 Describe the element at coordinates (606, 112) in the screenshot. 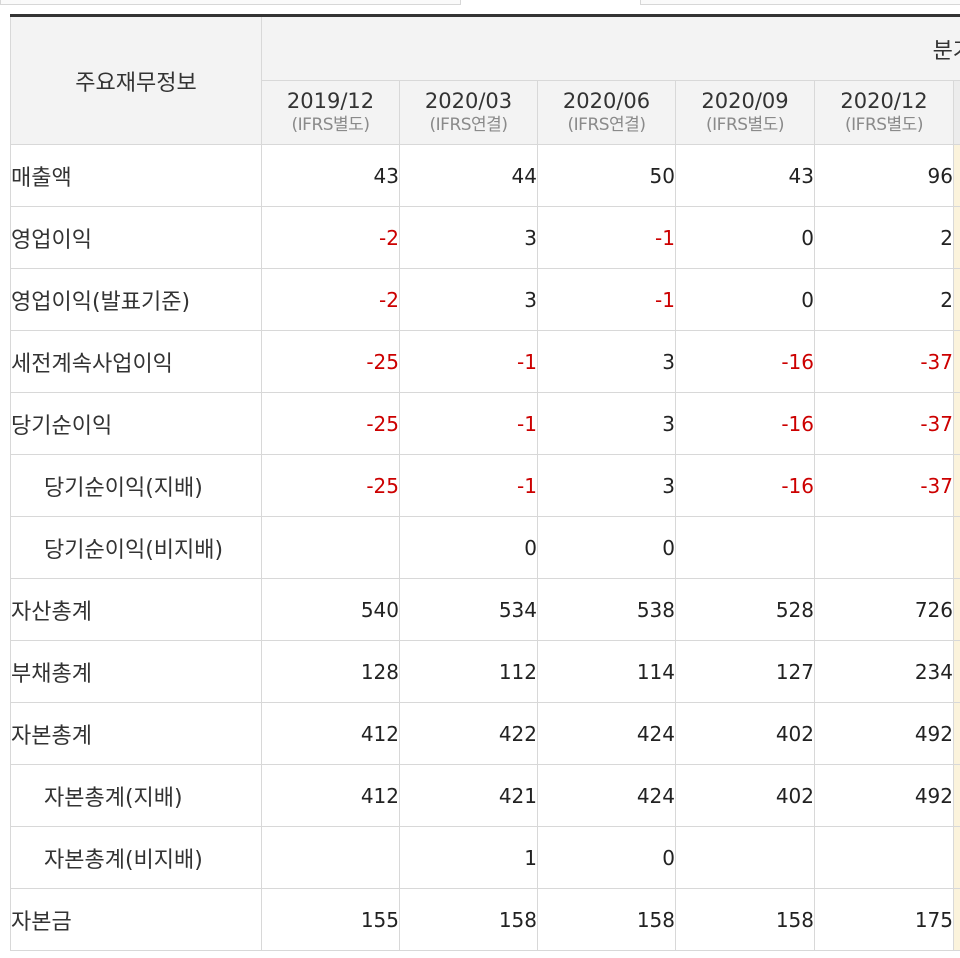

I see `period-header: 2020/06 (IFRS연결)` at that location.